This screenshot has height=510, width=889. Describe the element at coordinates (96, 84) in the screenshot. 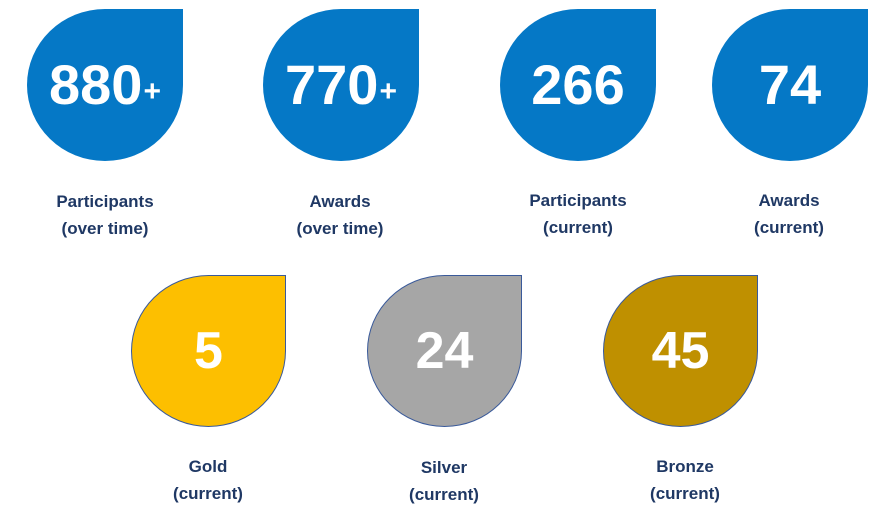

I see `participants-over-time-value: 880` at that location.